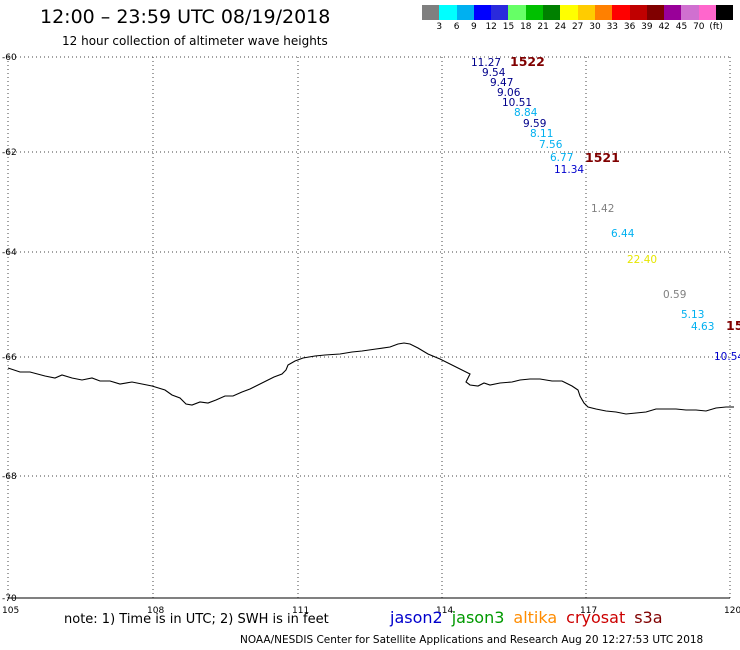 This screenshot has height=650, width=740. Describe the element at coordinates (478, 617) in the screenshot. I see `satellite-name: jason3` at that location.